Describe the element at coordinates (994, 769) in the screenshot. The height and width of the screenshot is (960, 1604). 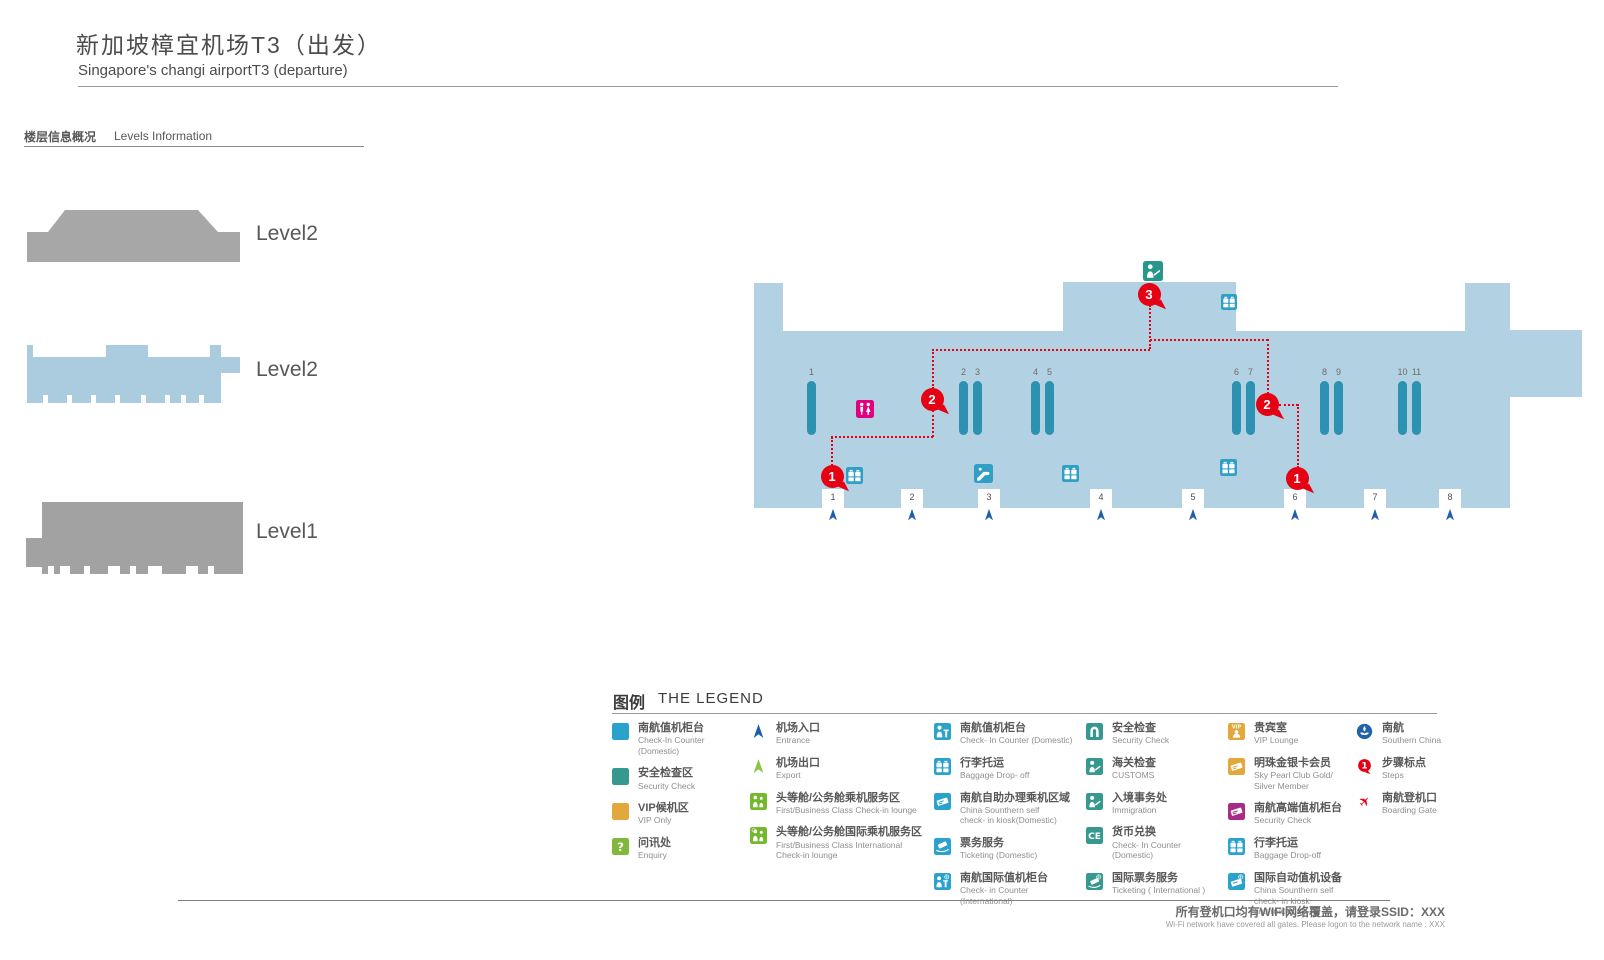
I see `legend-entry-text: 行李托运 Baggage Drop- off` at that location.